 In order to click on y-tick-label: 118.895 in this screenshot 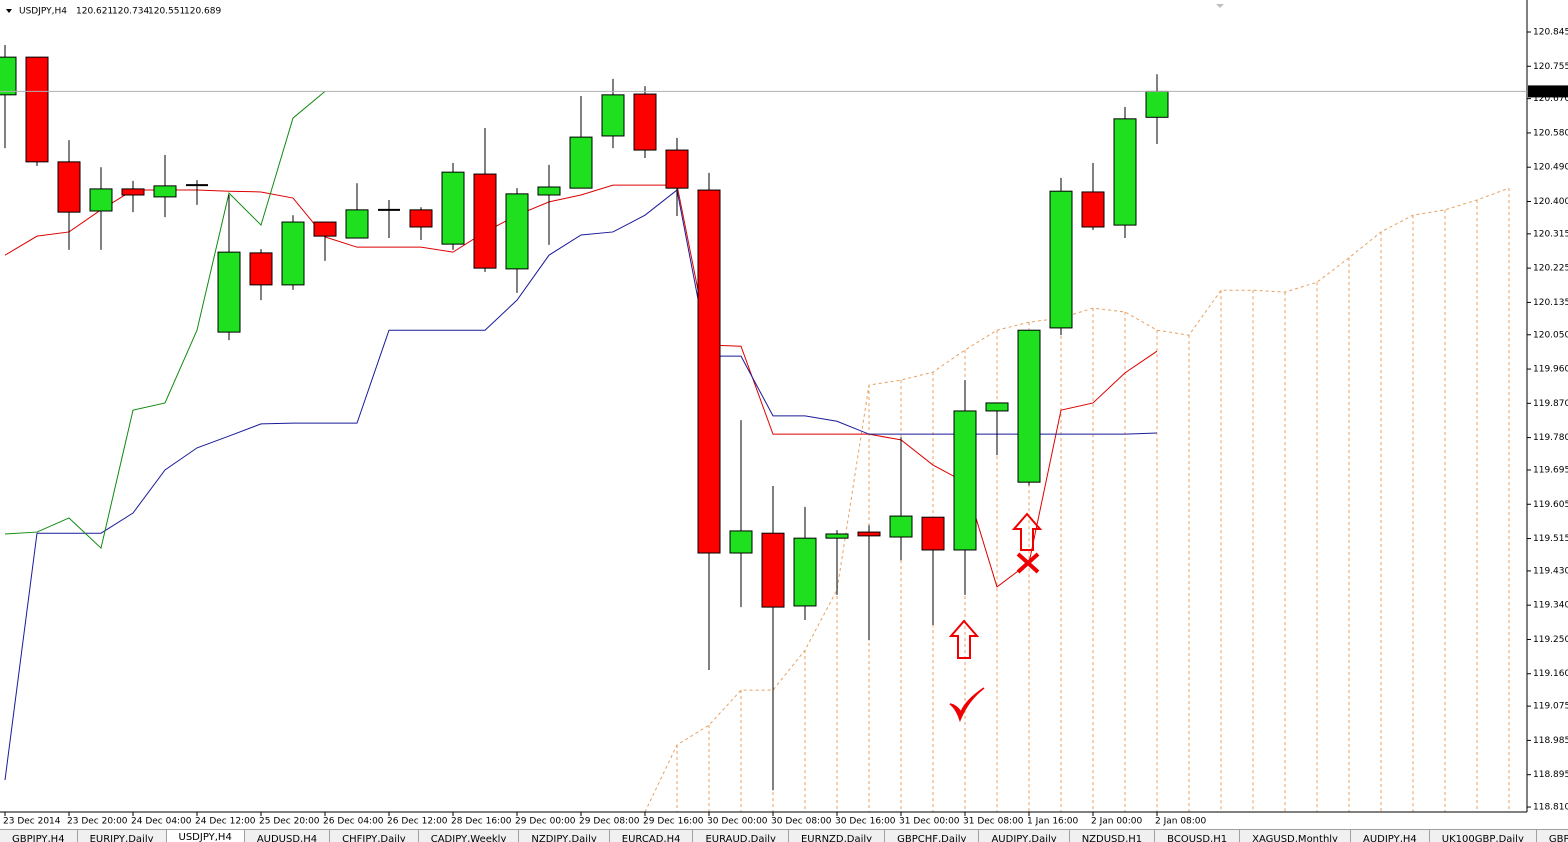, I will do `click(1550, 775)`.